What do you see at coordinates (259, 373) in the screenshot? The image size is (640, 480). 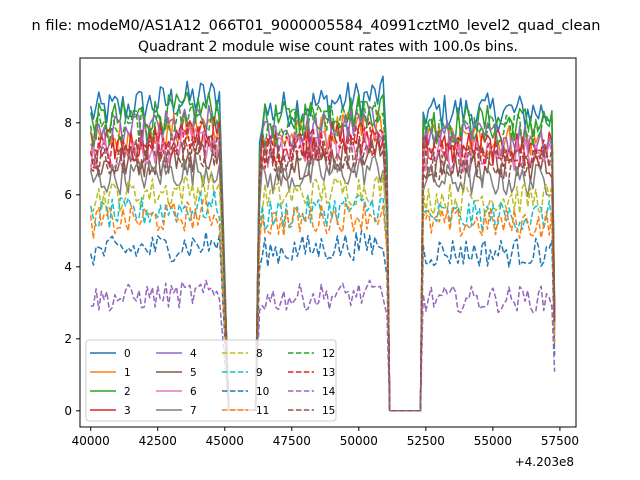 I see `legend-label-9: 9` at bounding box center [259, 373].